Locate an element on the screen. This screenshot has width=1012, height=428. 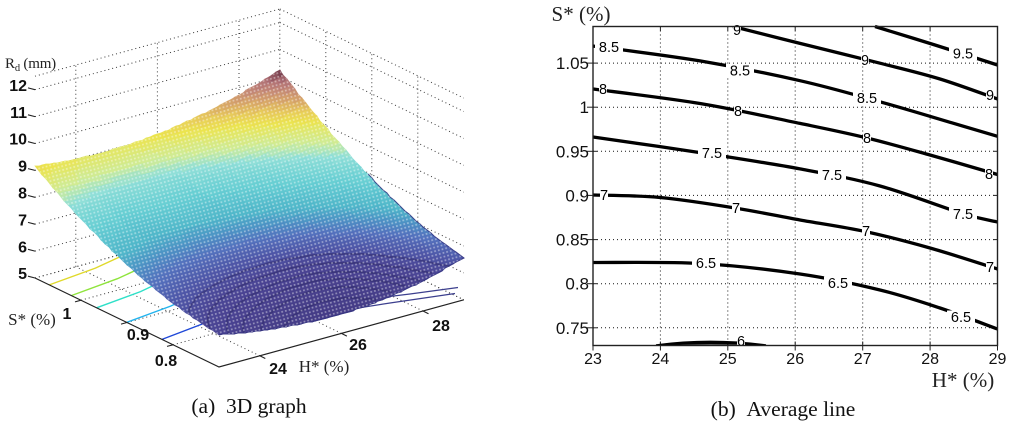
svg-text: 11 is located at coordinates (18, 113).